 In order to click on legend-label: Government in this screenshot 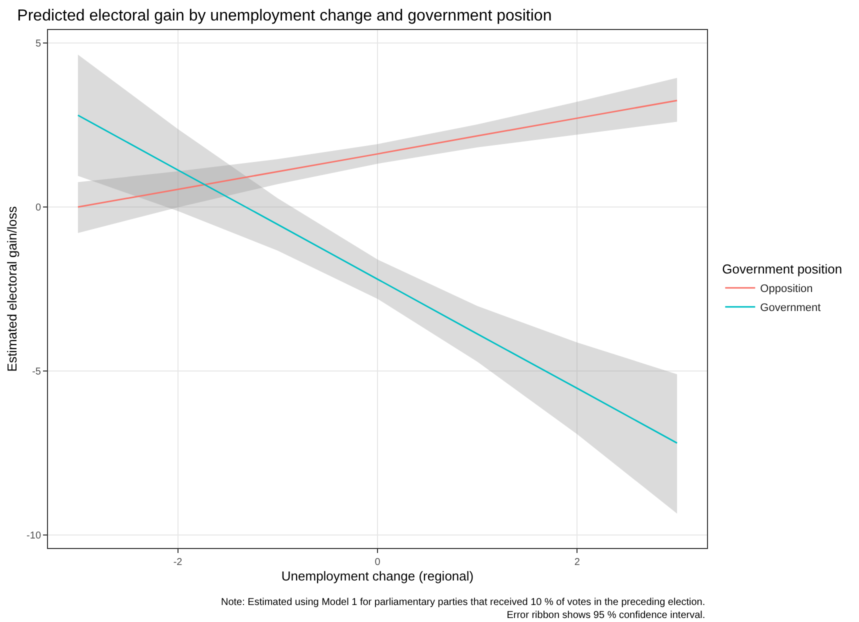, I will do `click(790, 308)`.